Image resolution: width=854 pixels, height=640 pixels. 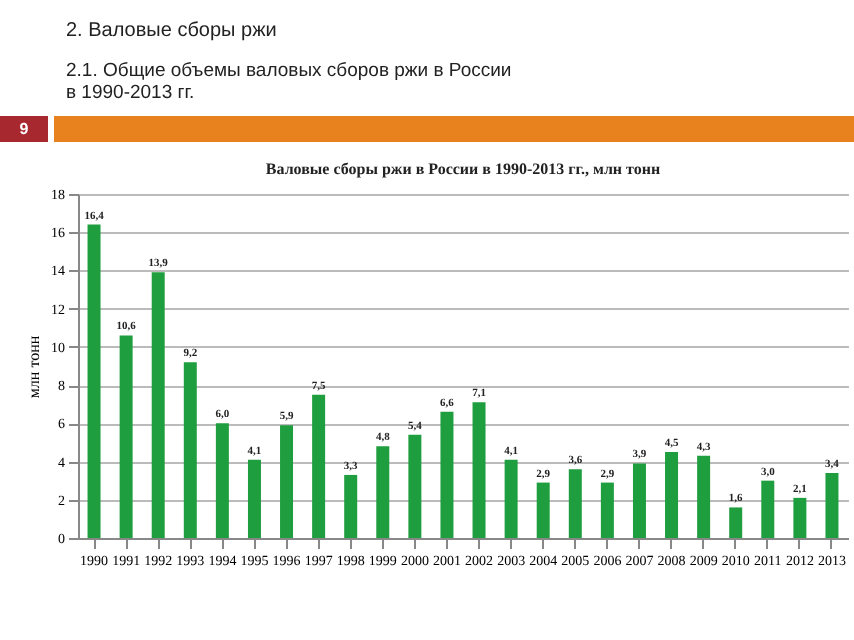 What do you see at coordinates (171, 31) in the screenshot?
I see `text: 2. Валовые сборы ржи` at bounding box center [171, 31].